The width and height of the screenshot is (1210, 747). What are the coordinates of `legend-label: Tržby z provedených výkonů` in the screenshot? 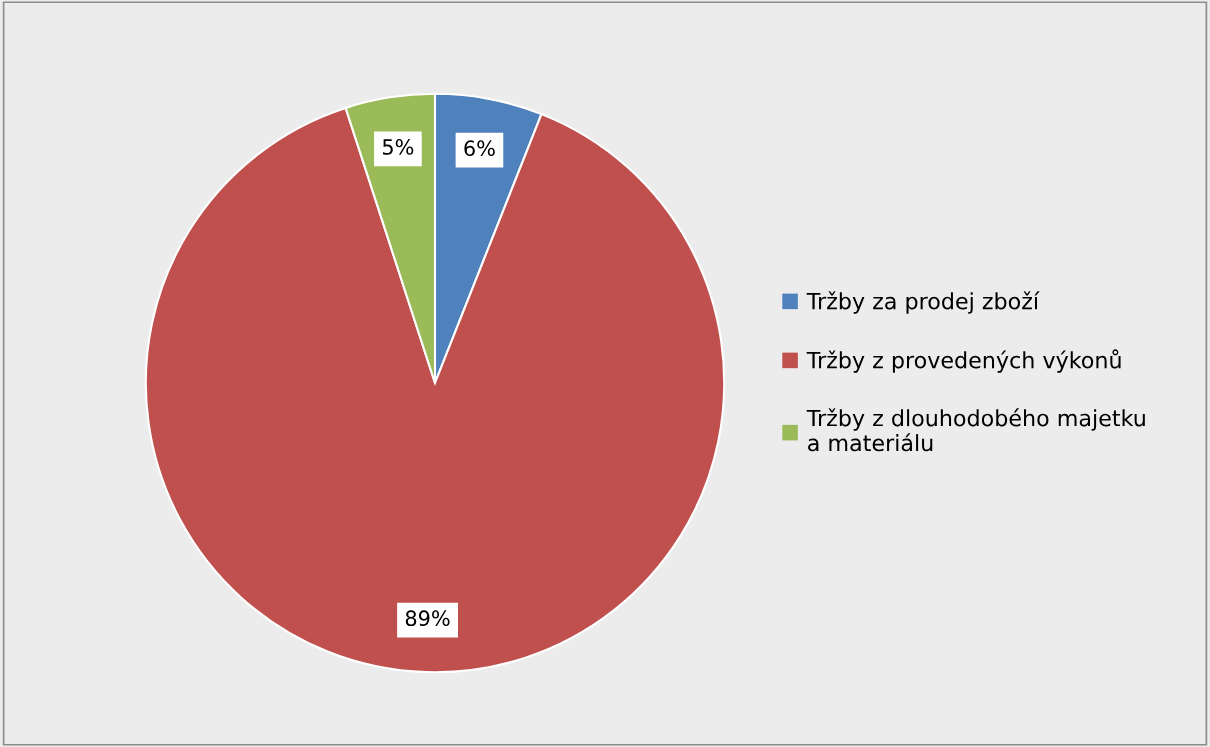 It's located at (963, 361).